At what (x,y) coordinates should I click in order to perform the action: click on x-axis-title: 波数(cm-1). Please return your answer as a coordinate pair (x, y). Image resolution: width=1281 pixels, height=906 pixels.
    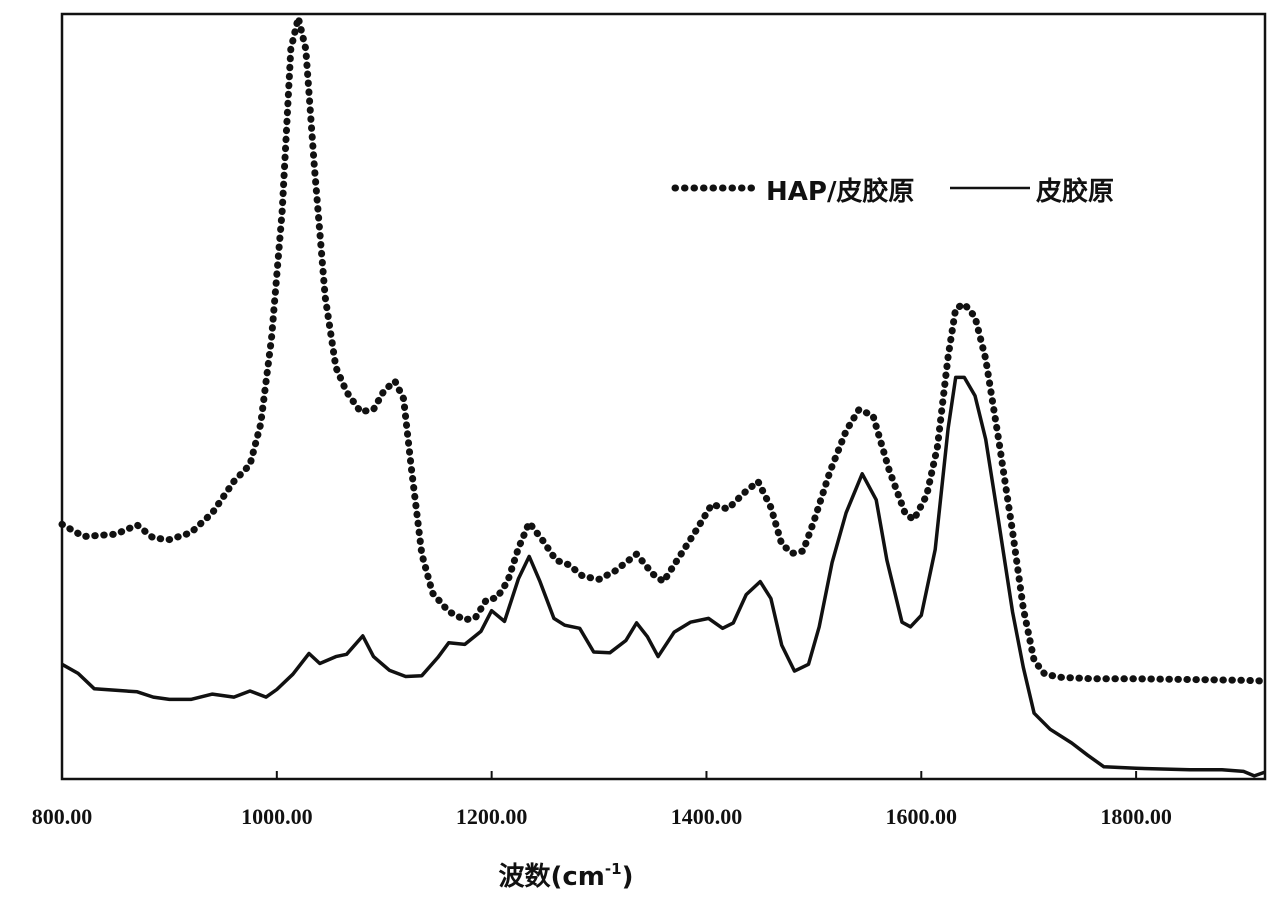
    Looking at the image, I should click on (566, 876).